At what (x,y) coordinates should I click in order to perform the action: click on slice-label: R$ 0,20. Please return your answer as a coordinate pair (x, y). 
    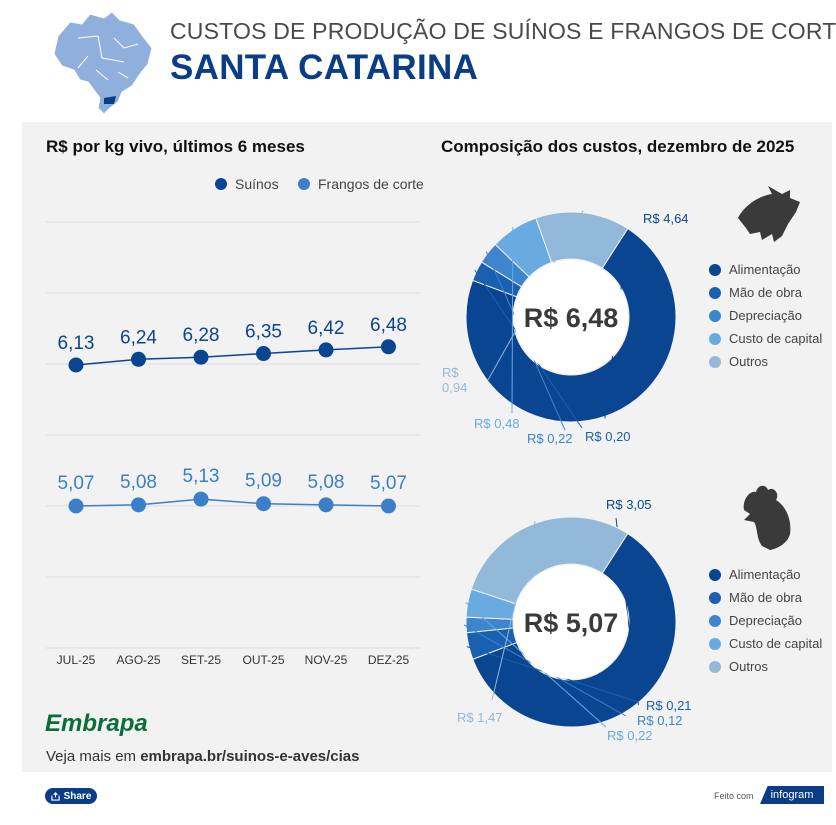
    Looking at the image, I should click on (608, 436).